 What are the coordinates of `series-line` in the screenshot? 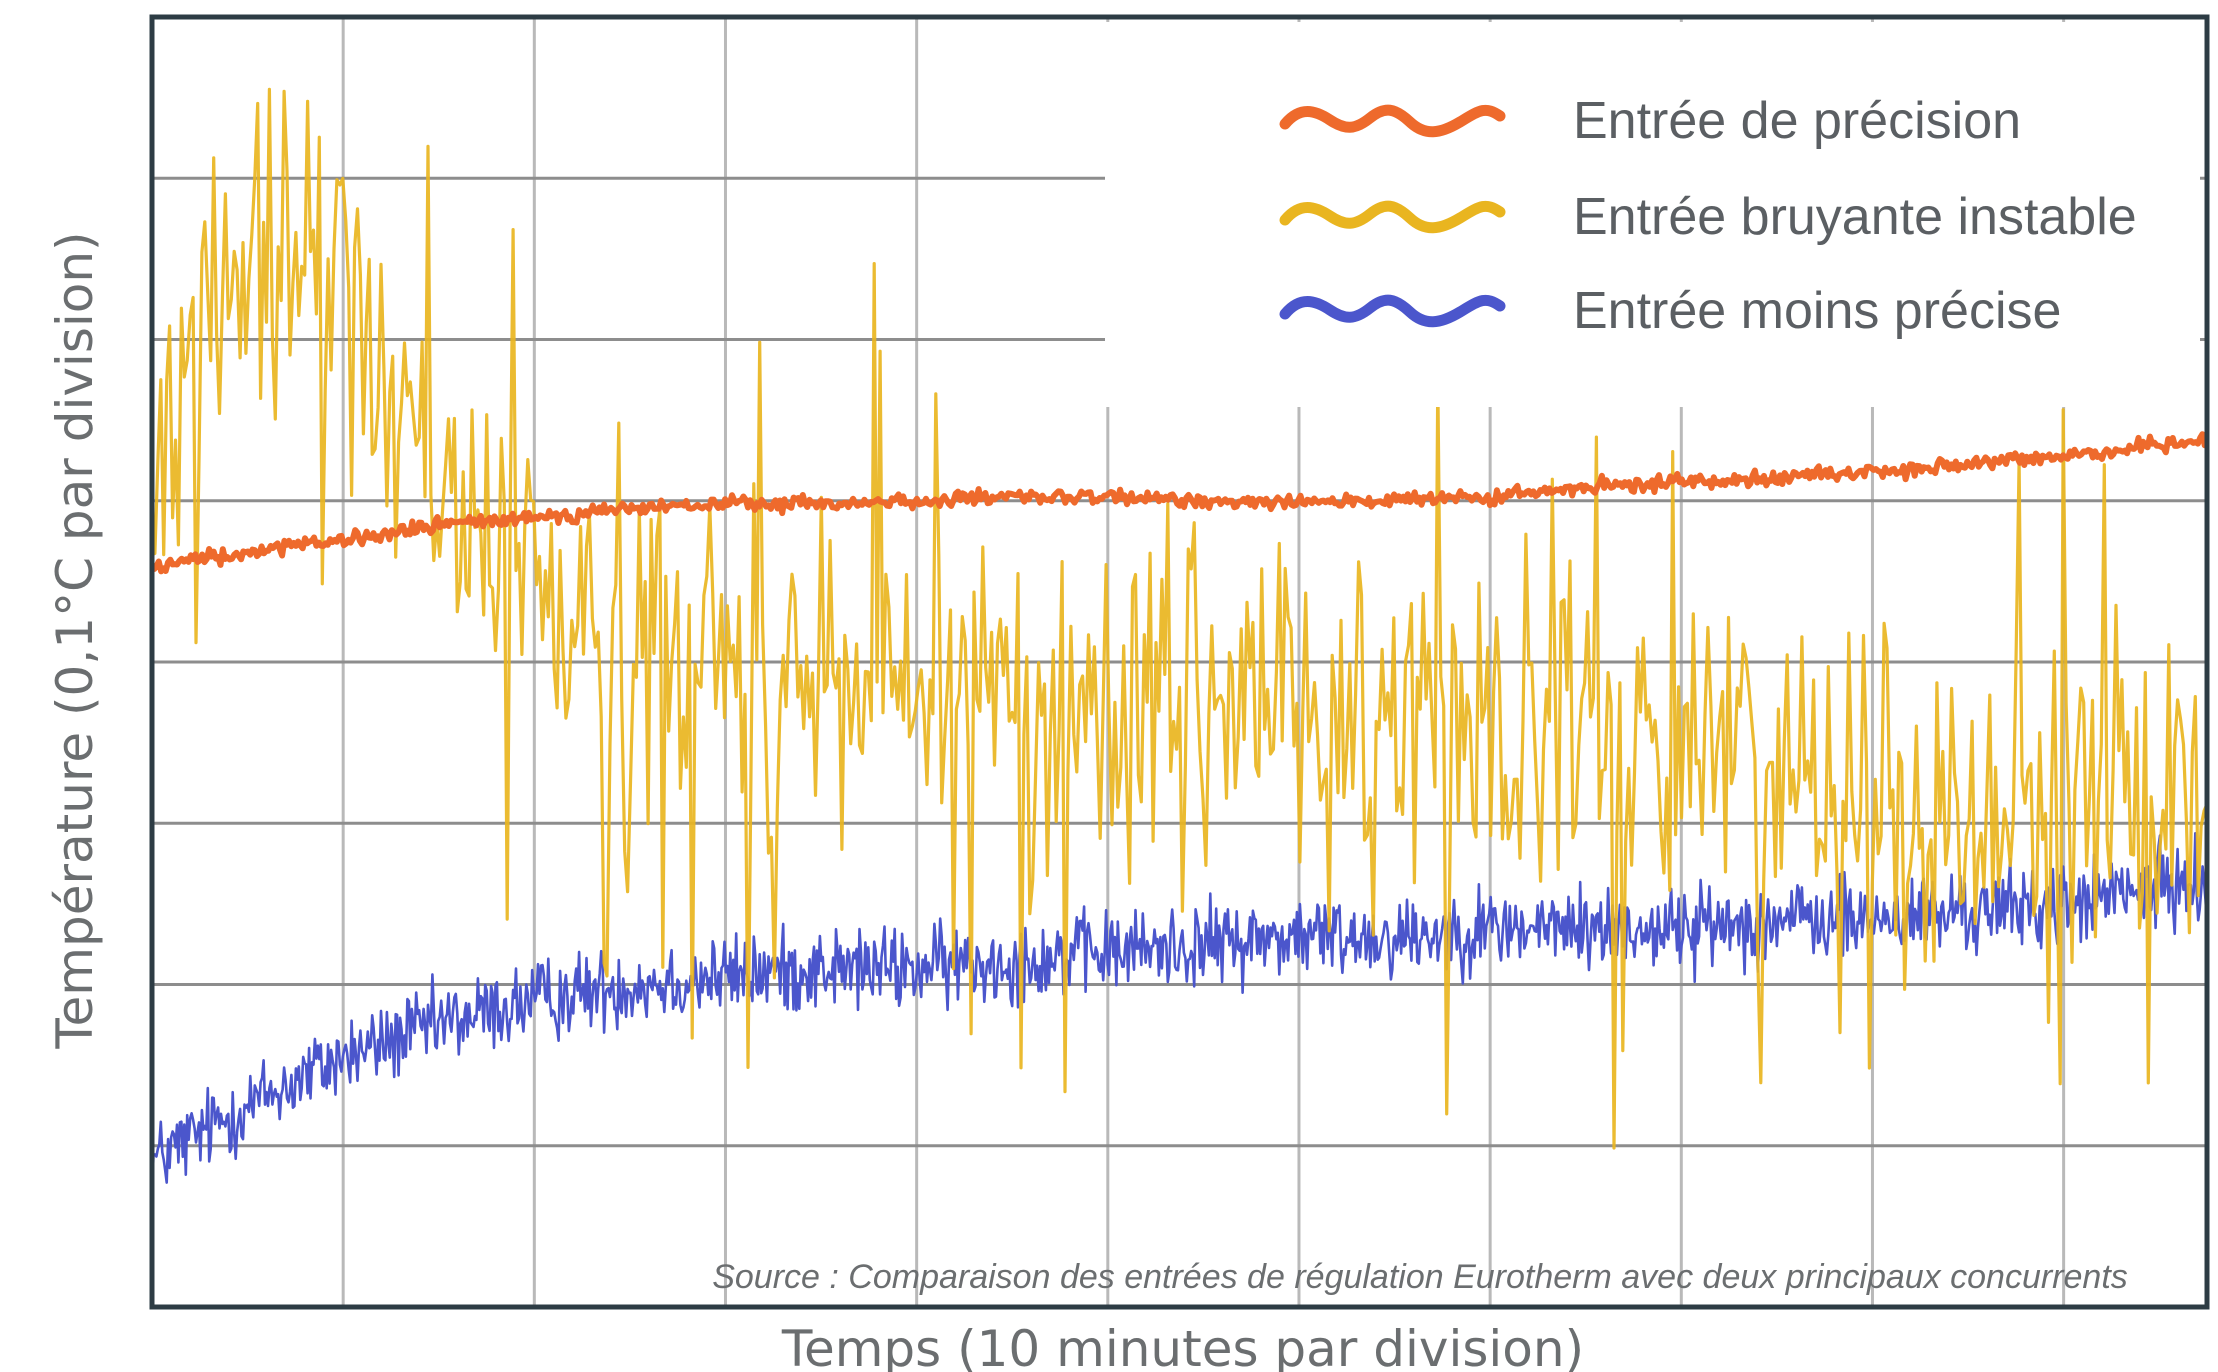 It's located at (1179, 503).